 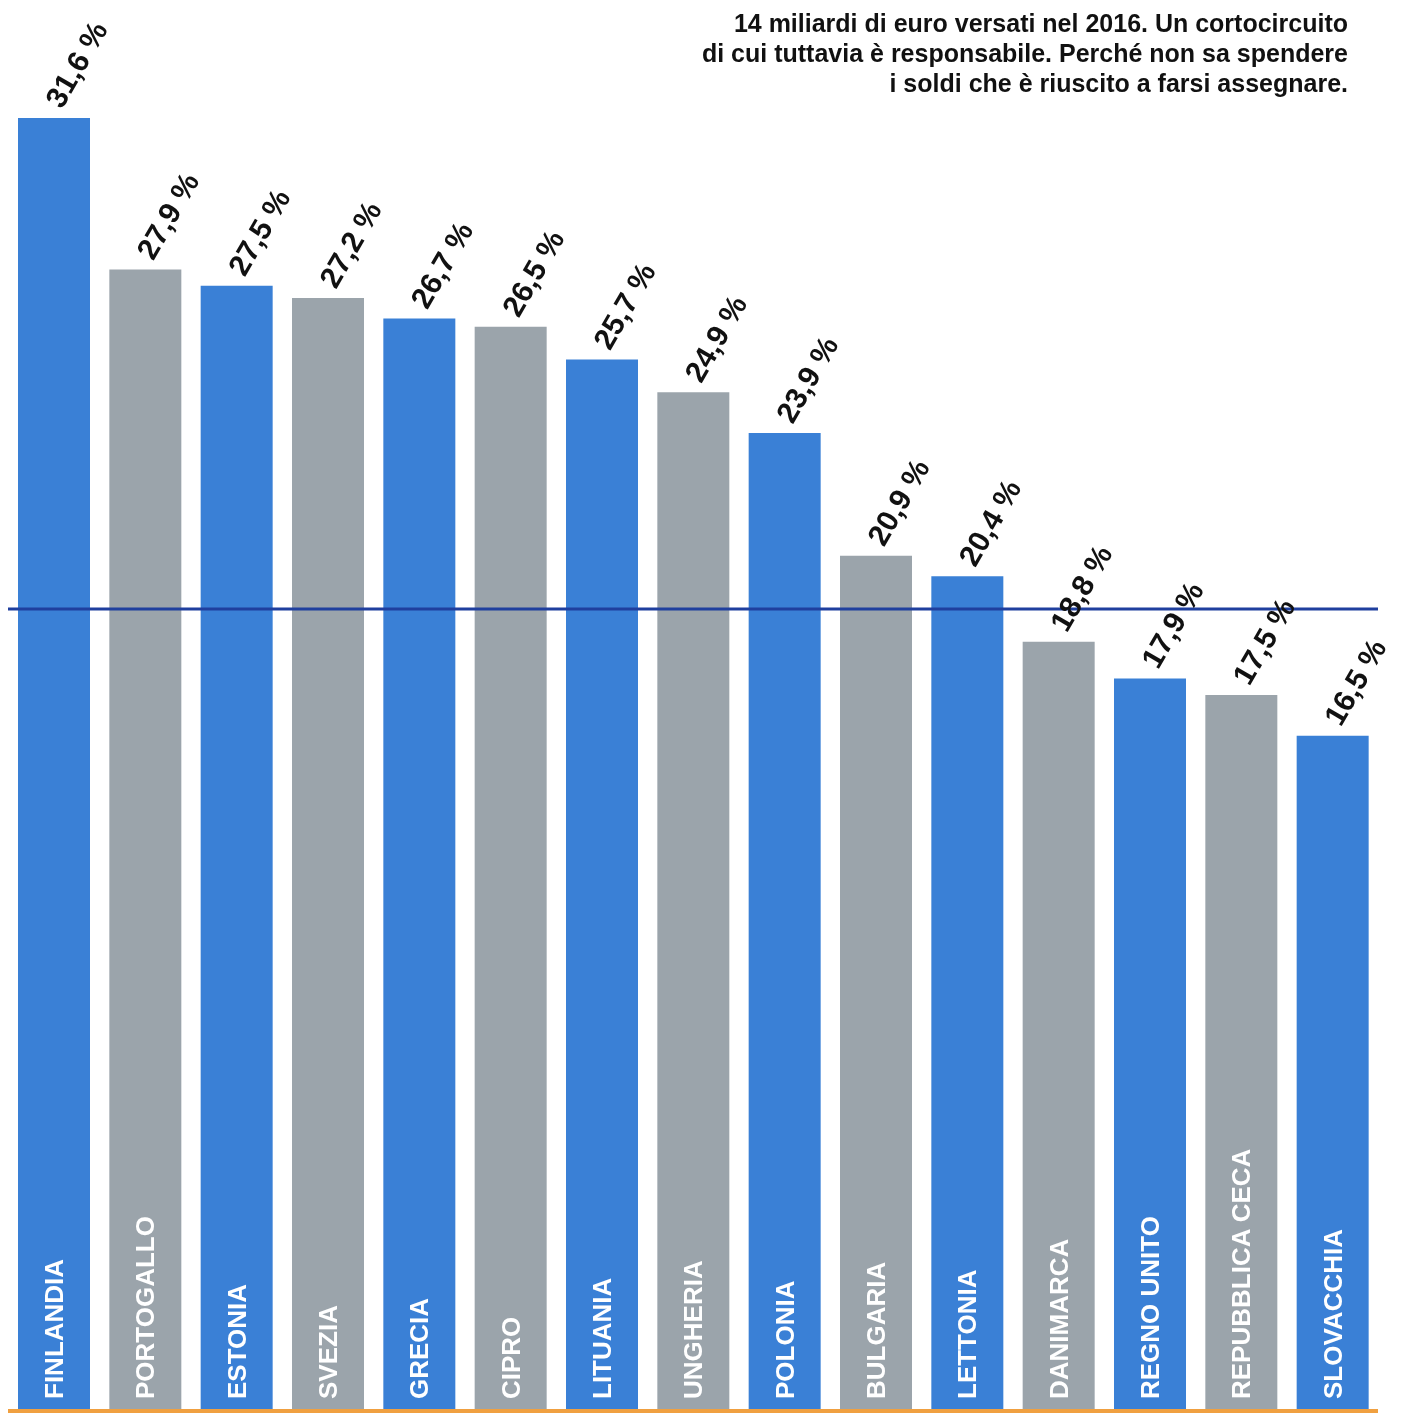 I want to click on x-tick-label: DANIMARCA, so click(x=1058, y=1318).